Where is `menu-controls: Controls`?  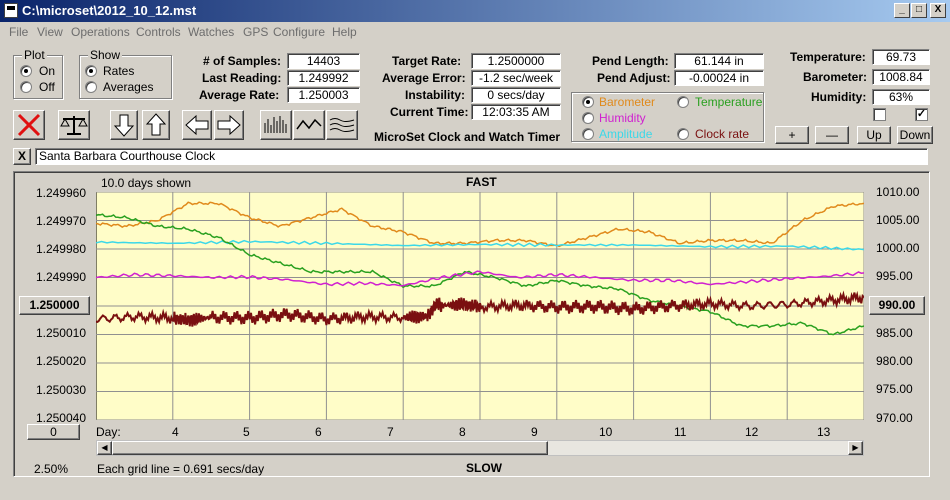
menu-controls: Controls is located at coordinates (158, 32).